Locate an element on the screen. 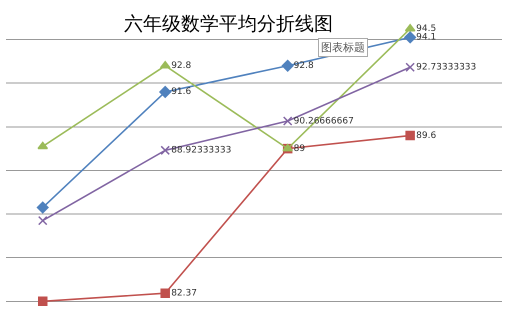  data-label: 82.37 is located at coordinates (184, 293).